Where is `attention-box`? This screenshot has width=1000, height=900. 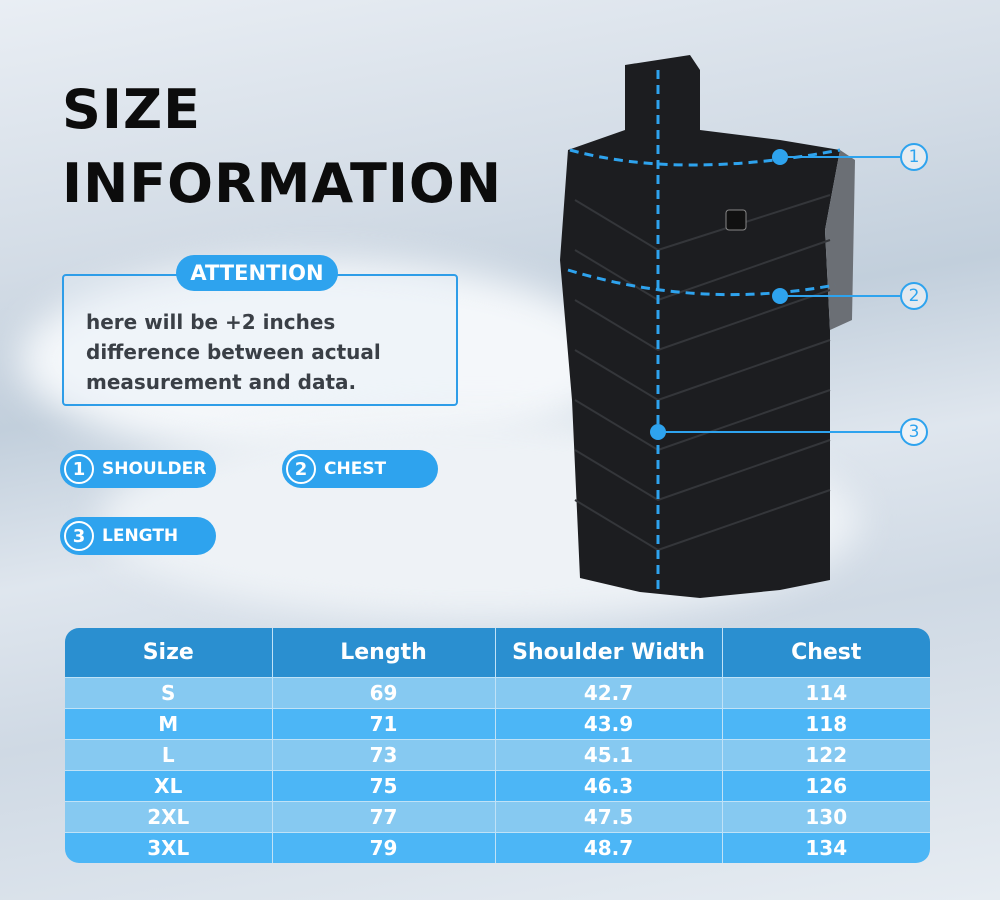 attention-box is located at coordinates (260, 340).